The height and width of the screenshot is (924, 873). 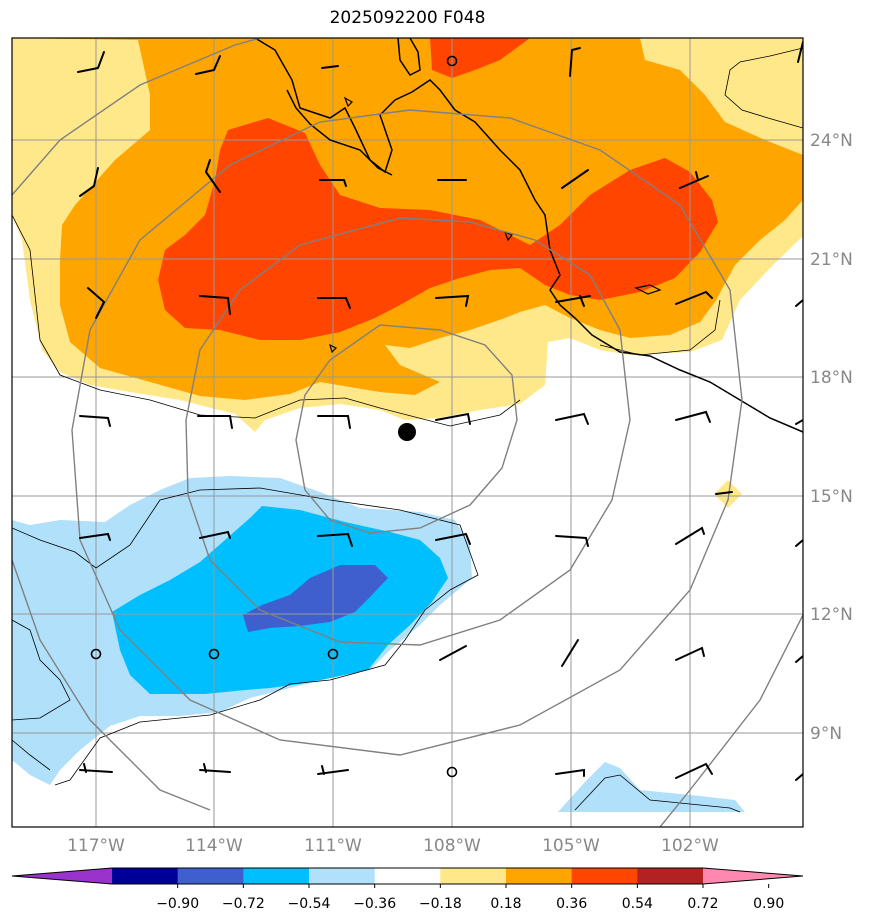 I want to click on colorbar-extend-high, so click(x=753, y=876).